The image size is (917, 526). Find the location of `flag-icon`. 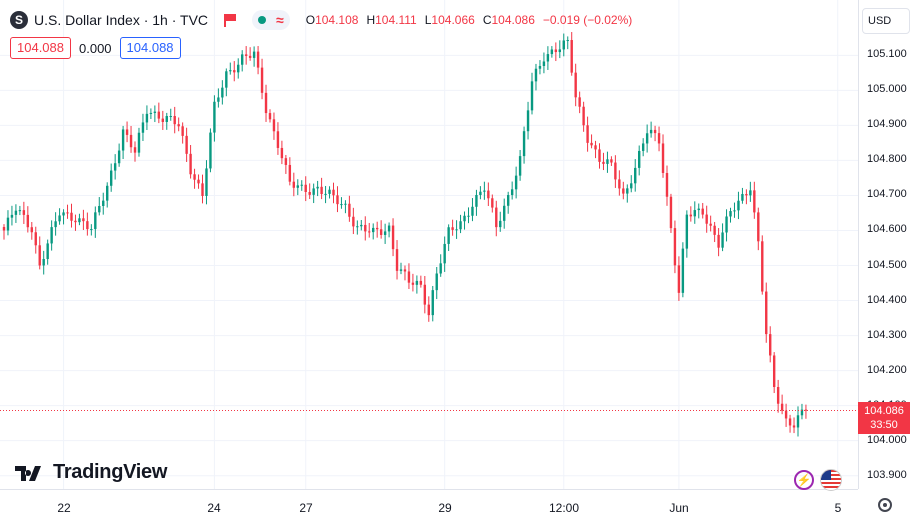

flag-icon is located at coordinates (229, 20).